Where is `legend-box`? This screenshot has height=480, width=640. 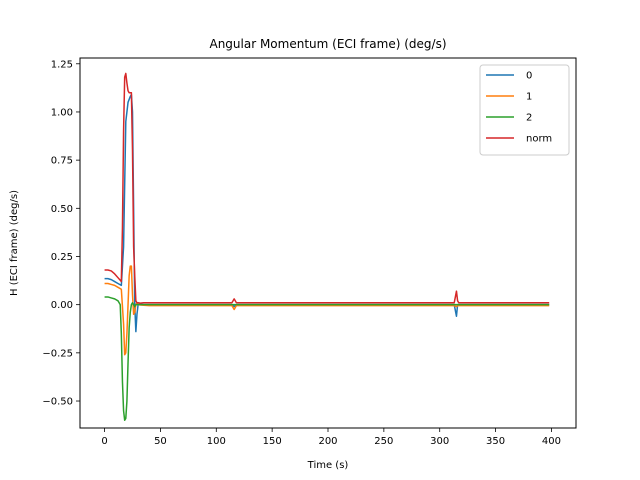
legend-box is located at coordinates (524, 110).